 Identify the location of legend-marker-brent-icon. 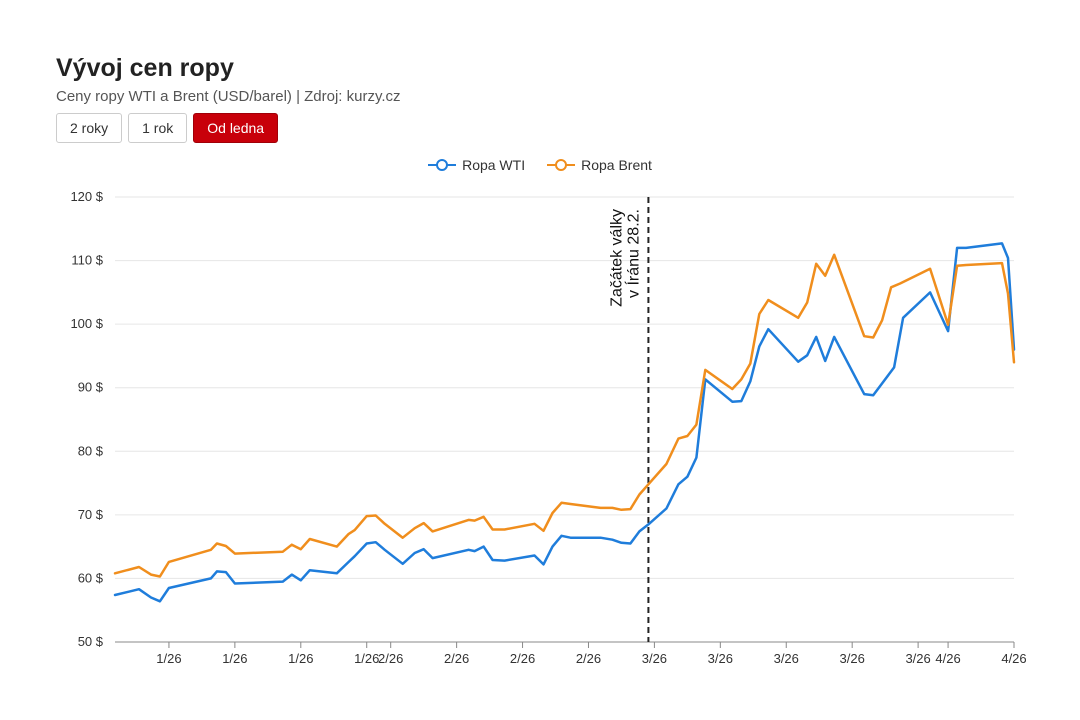
(561, 165).